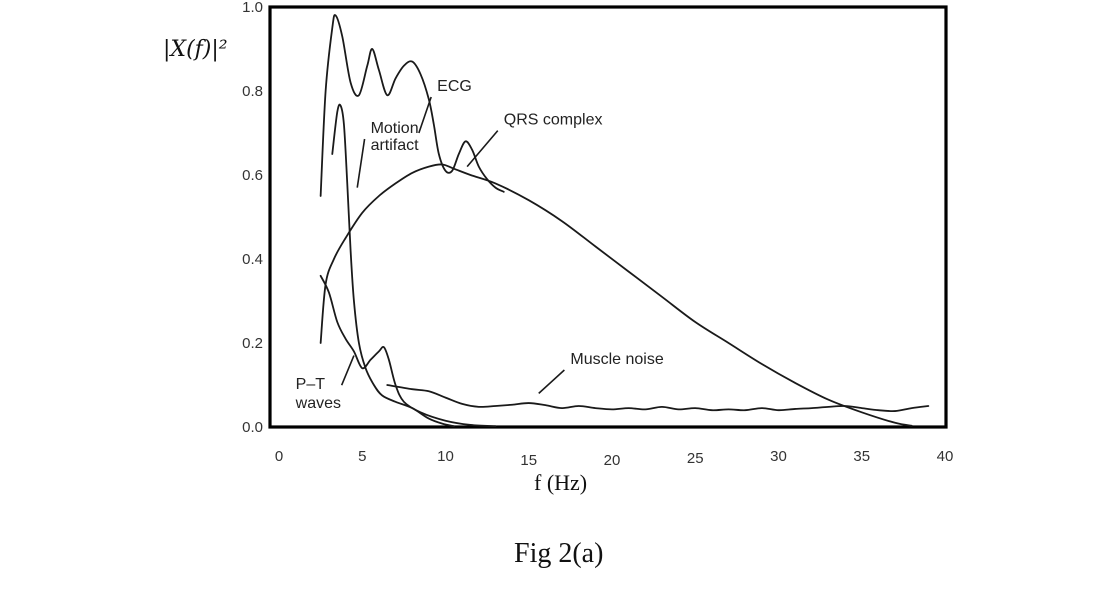 The image size is (1111, 612). What do you see at coordinates (412, 105) in the screenshot?
I see `series-line-ecg` at bounding box center [412, 105].